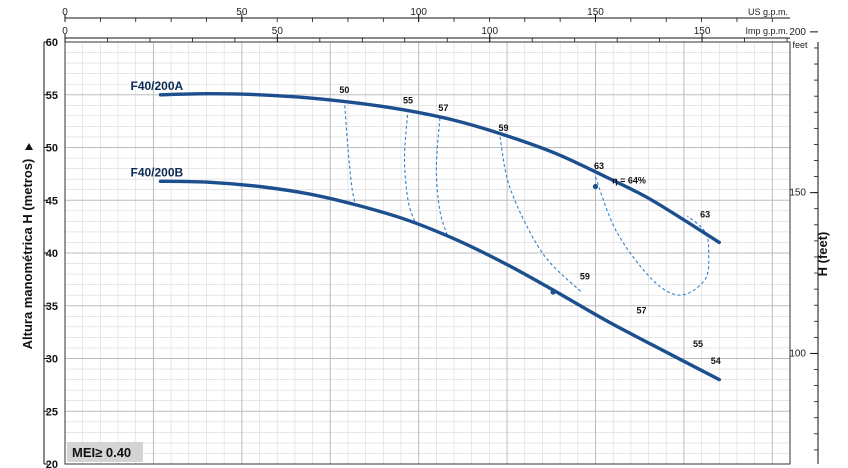 The height and width of the screenshot is (468, 848). What do you see at coordinates (797, 353) in the screenshot?
I see `y2-tick-label: 100` at bounding box center [797, 353].